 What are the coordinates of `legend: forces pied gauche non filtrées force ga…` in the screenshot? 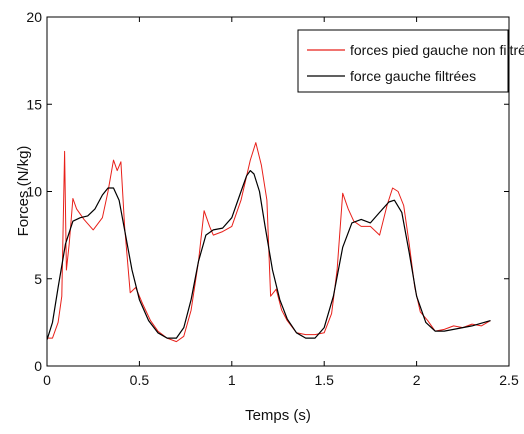 It's located at (411, 61).